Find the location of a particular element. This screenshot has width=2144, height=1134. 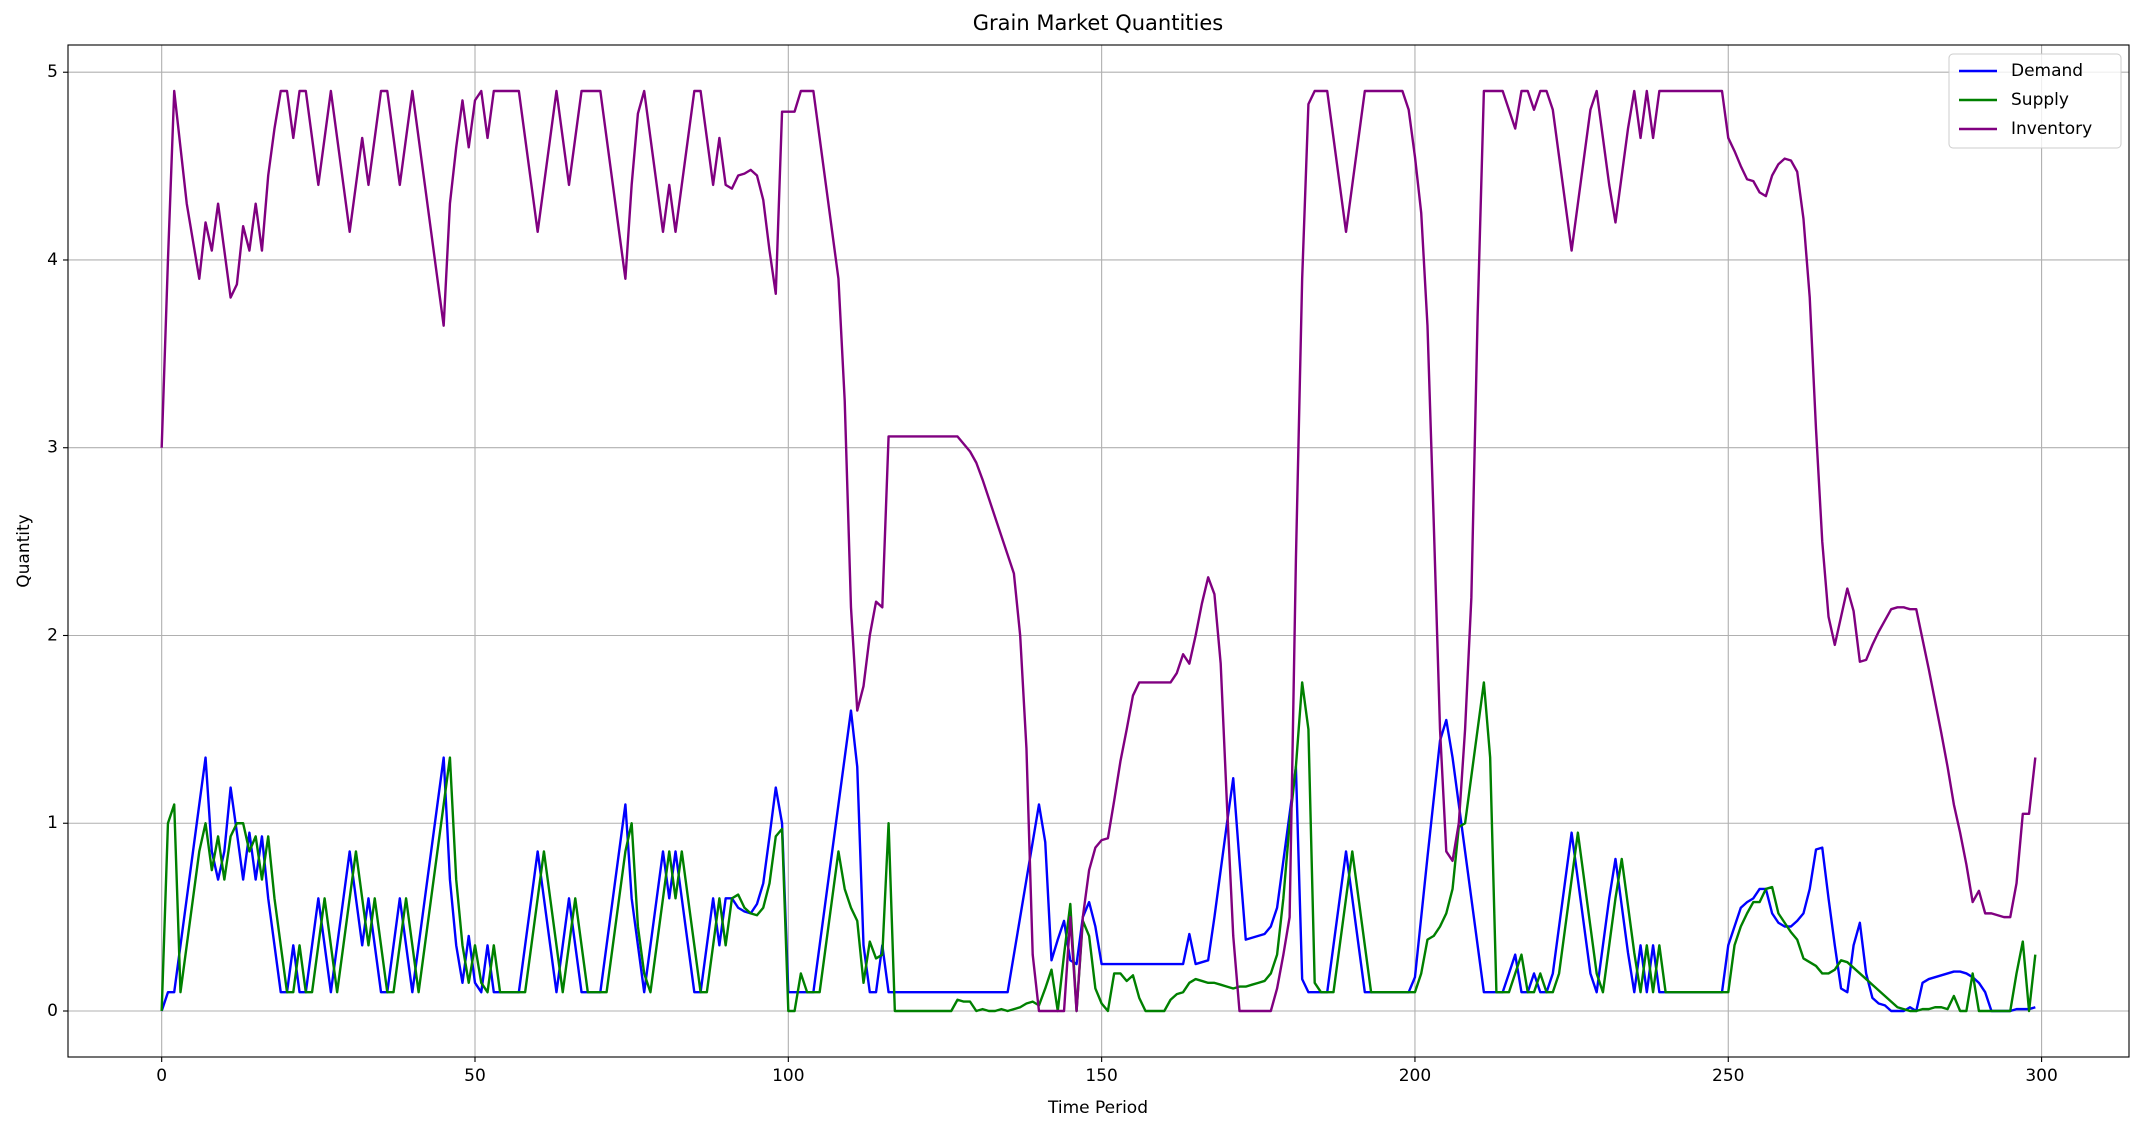

x-tick-label: 0 is located at coordinates (161, 1076).